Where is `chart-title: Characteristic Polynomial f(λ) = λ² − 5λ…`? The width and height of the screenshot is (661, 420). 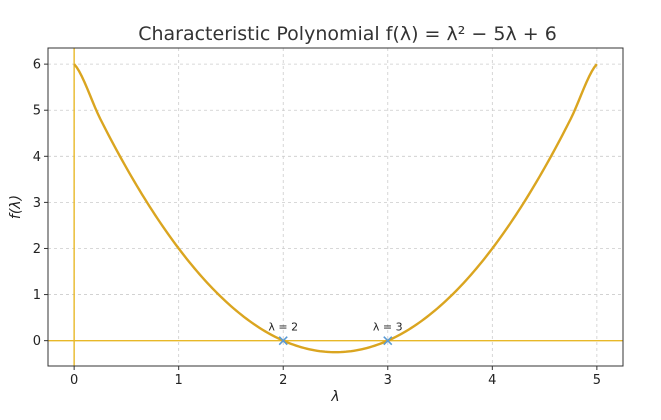 chart-title: Characteristic Polynomial f(λ) = λ² − 5λ… is located at coordinates (347, 34).